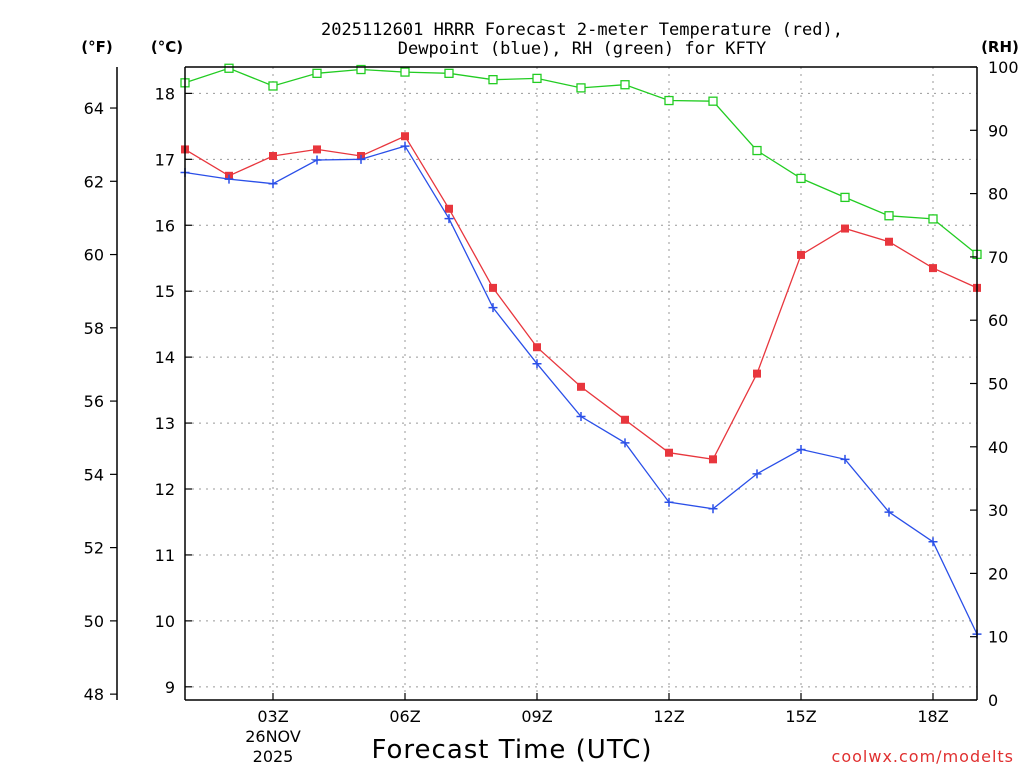 The width and height of the screenshot is (1024, 768). I want to click on rh-tick-label: 30, so click(998, 510).